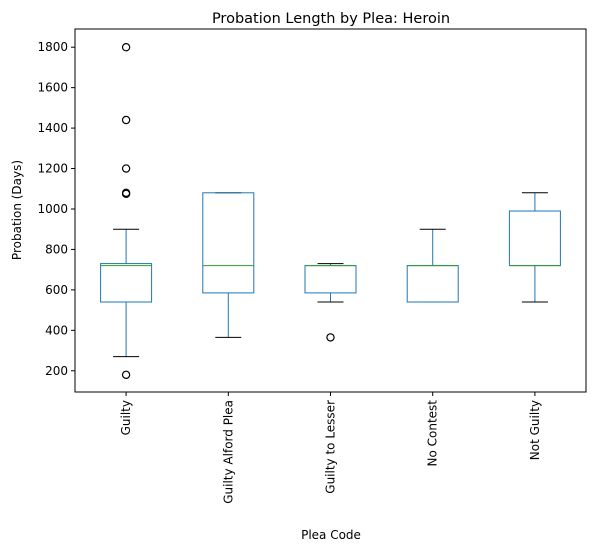 This screenshot has height=552, width=596. I want to click on y-tick-label: 1800, so click(52, 47).